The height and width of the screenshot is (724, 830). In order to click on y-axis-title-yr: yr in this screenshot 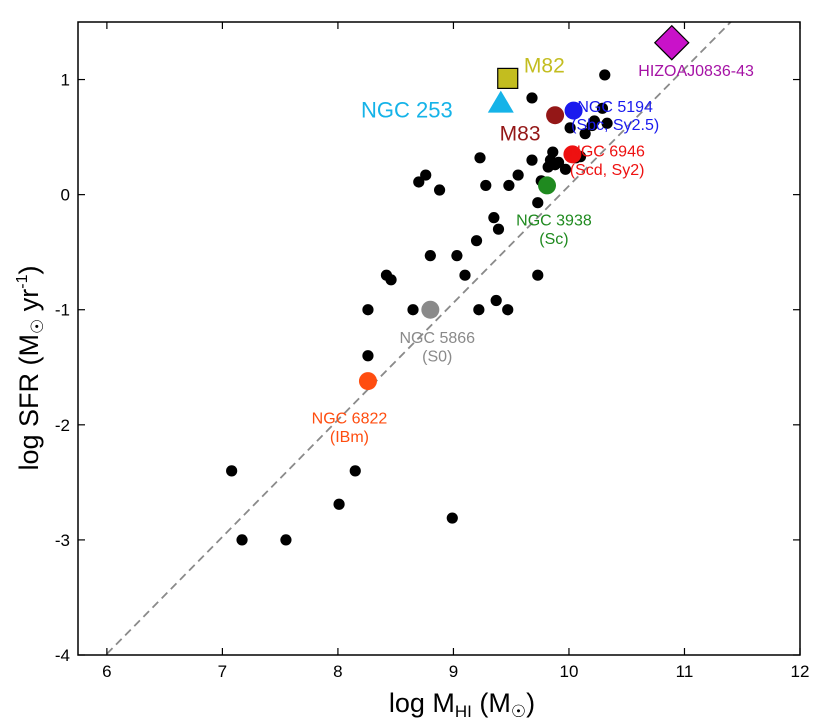, I will do `click(29, 304)`.